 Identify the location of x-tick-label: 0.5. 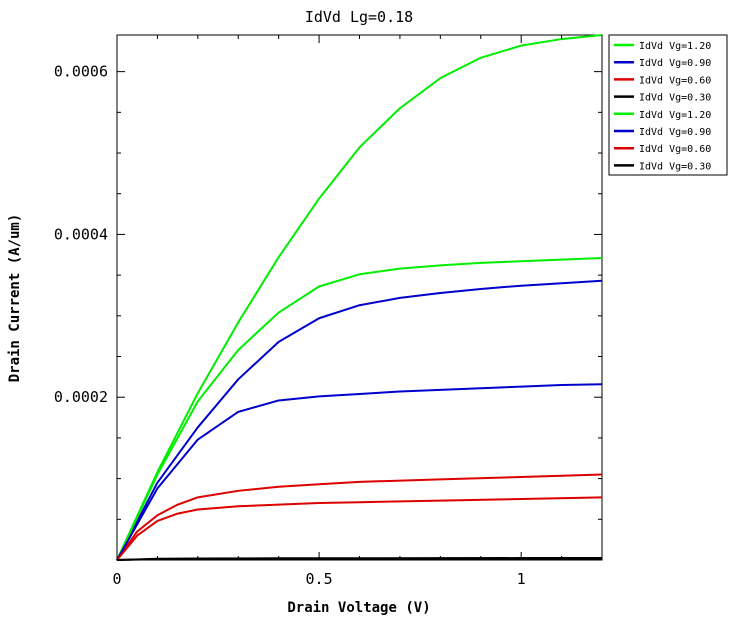
(319, 579).